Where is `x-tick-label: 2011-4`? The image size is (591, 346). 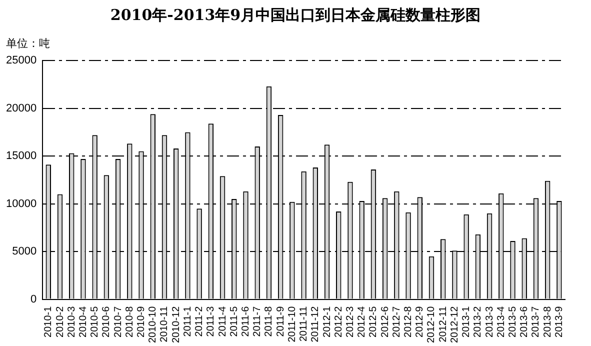
x-tick-label: 2011-4 is located at coordinates (222, 321).